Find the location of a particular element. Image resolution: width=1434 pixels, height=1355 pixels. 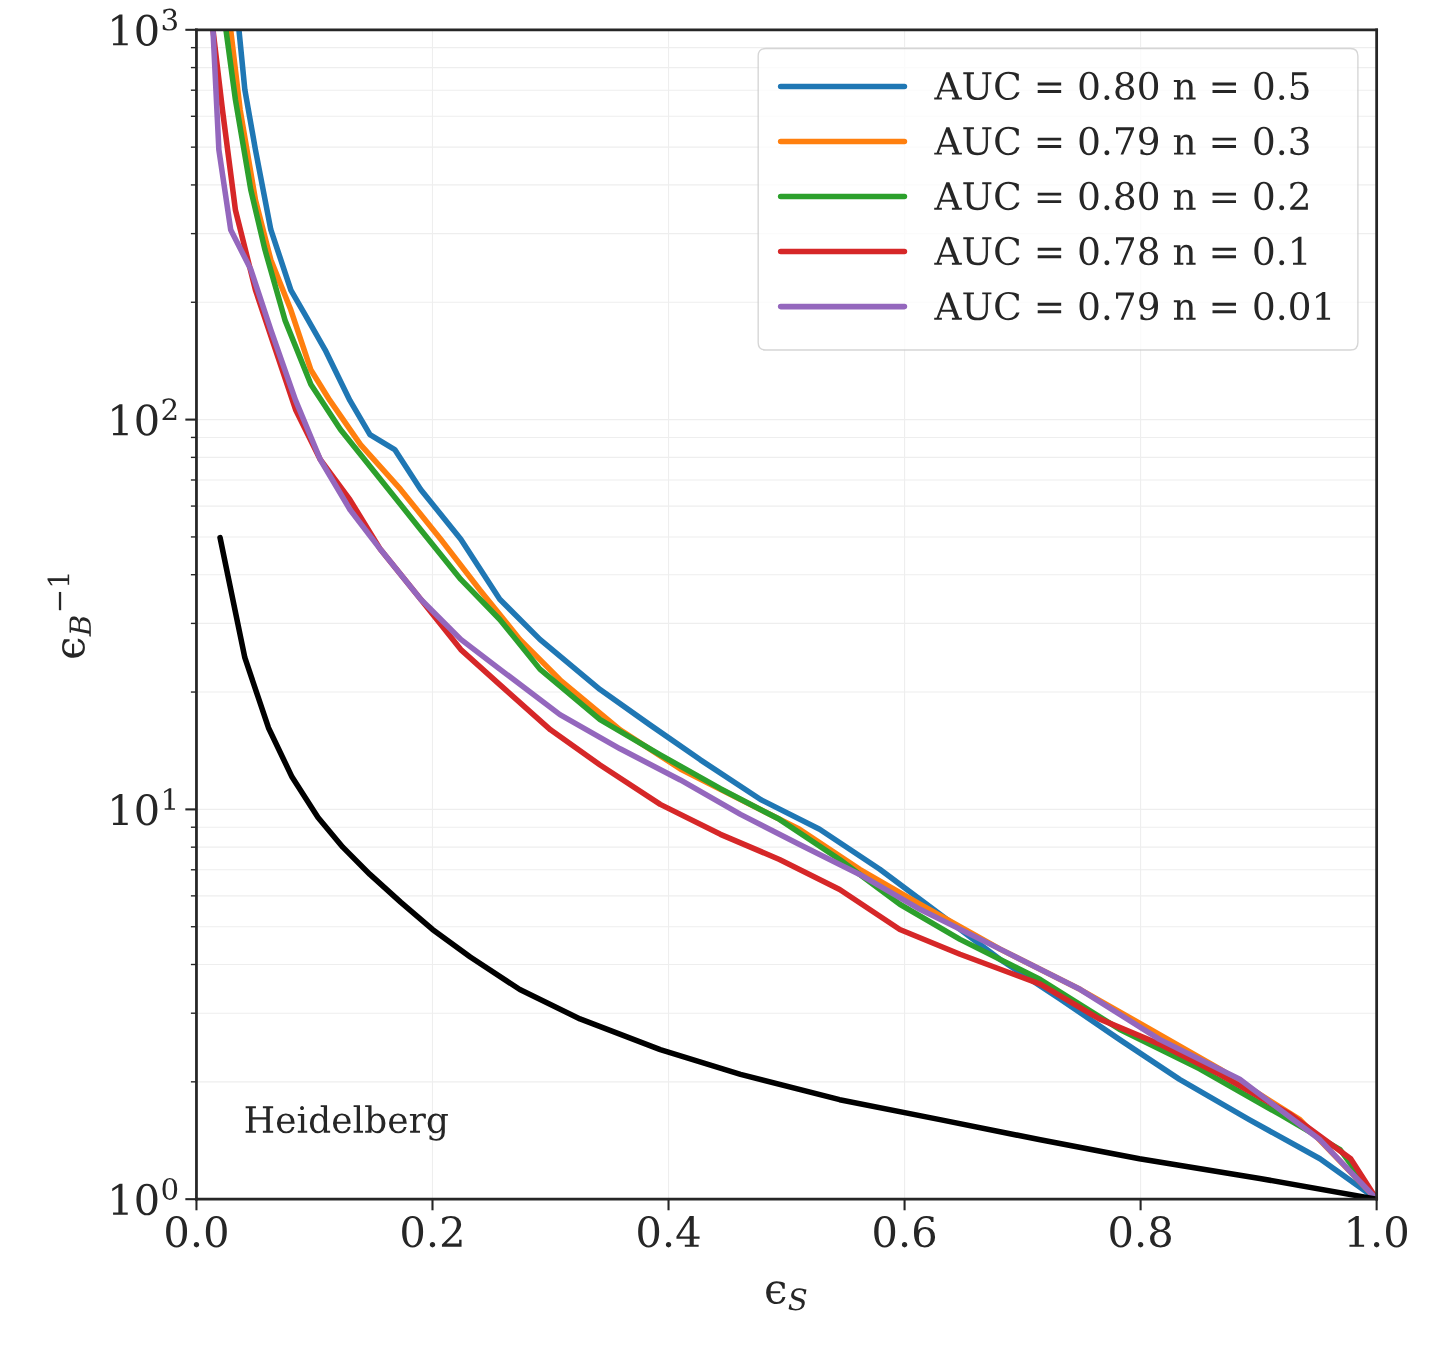

x-tick-label: 0.8 is located at coordinates (1140, 1231).